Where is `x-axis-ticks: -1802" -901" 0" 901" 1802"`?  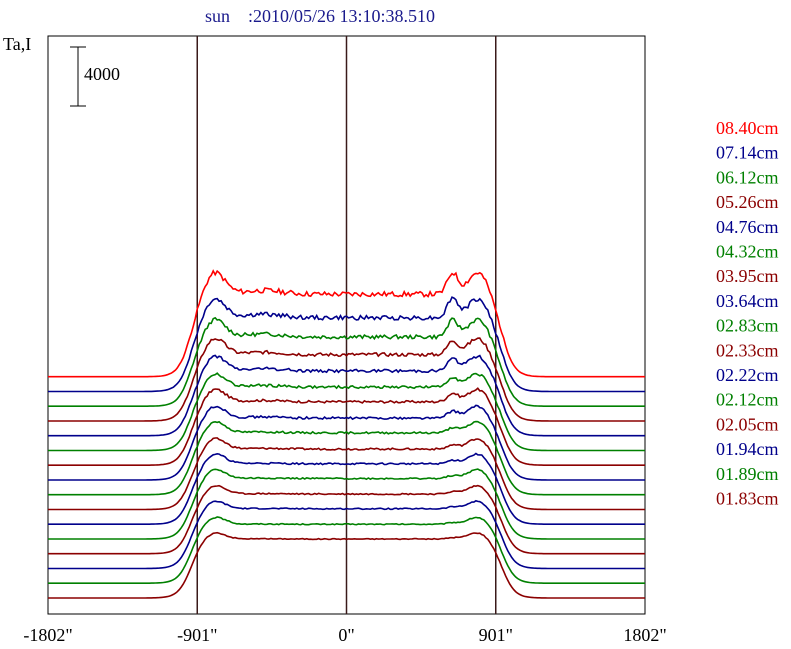
x-axis-ticks: -1802" -901" 0" 901" 1802" is located at coordinates (344, 635).